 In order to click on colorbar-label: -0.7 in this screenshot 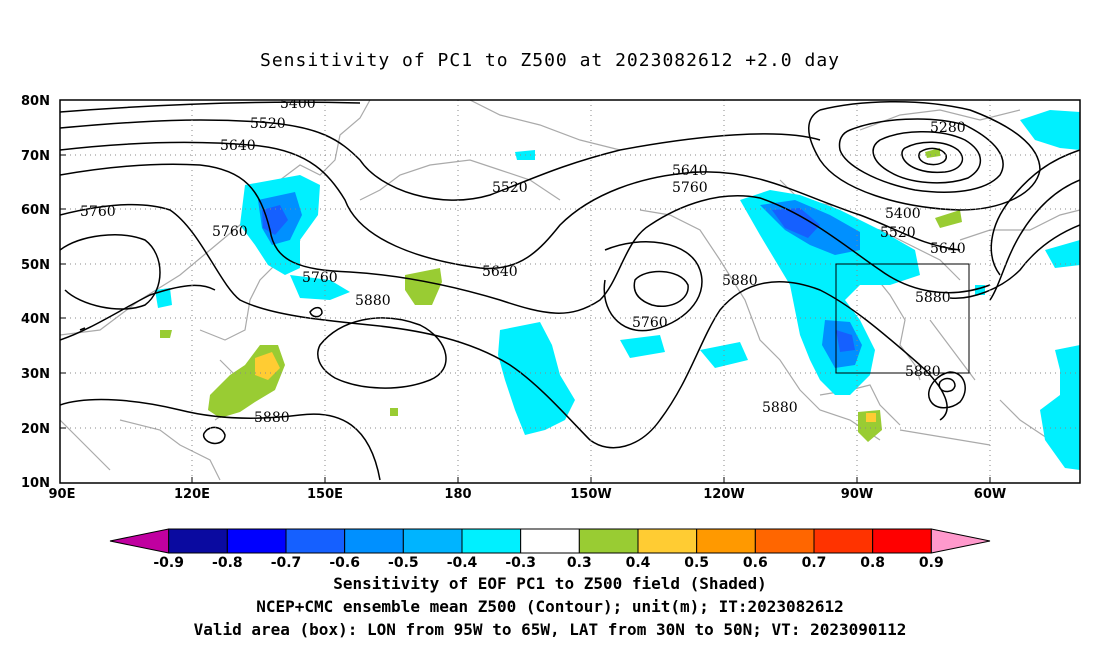, I will do `click(286, 562)`.